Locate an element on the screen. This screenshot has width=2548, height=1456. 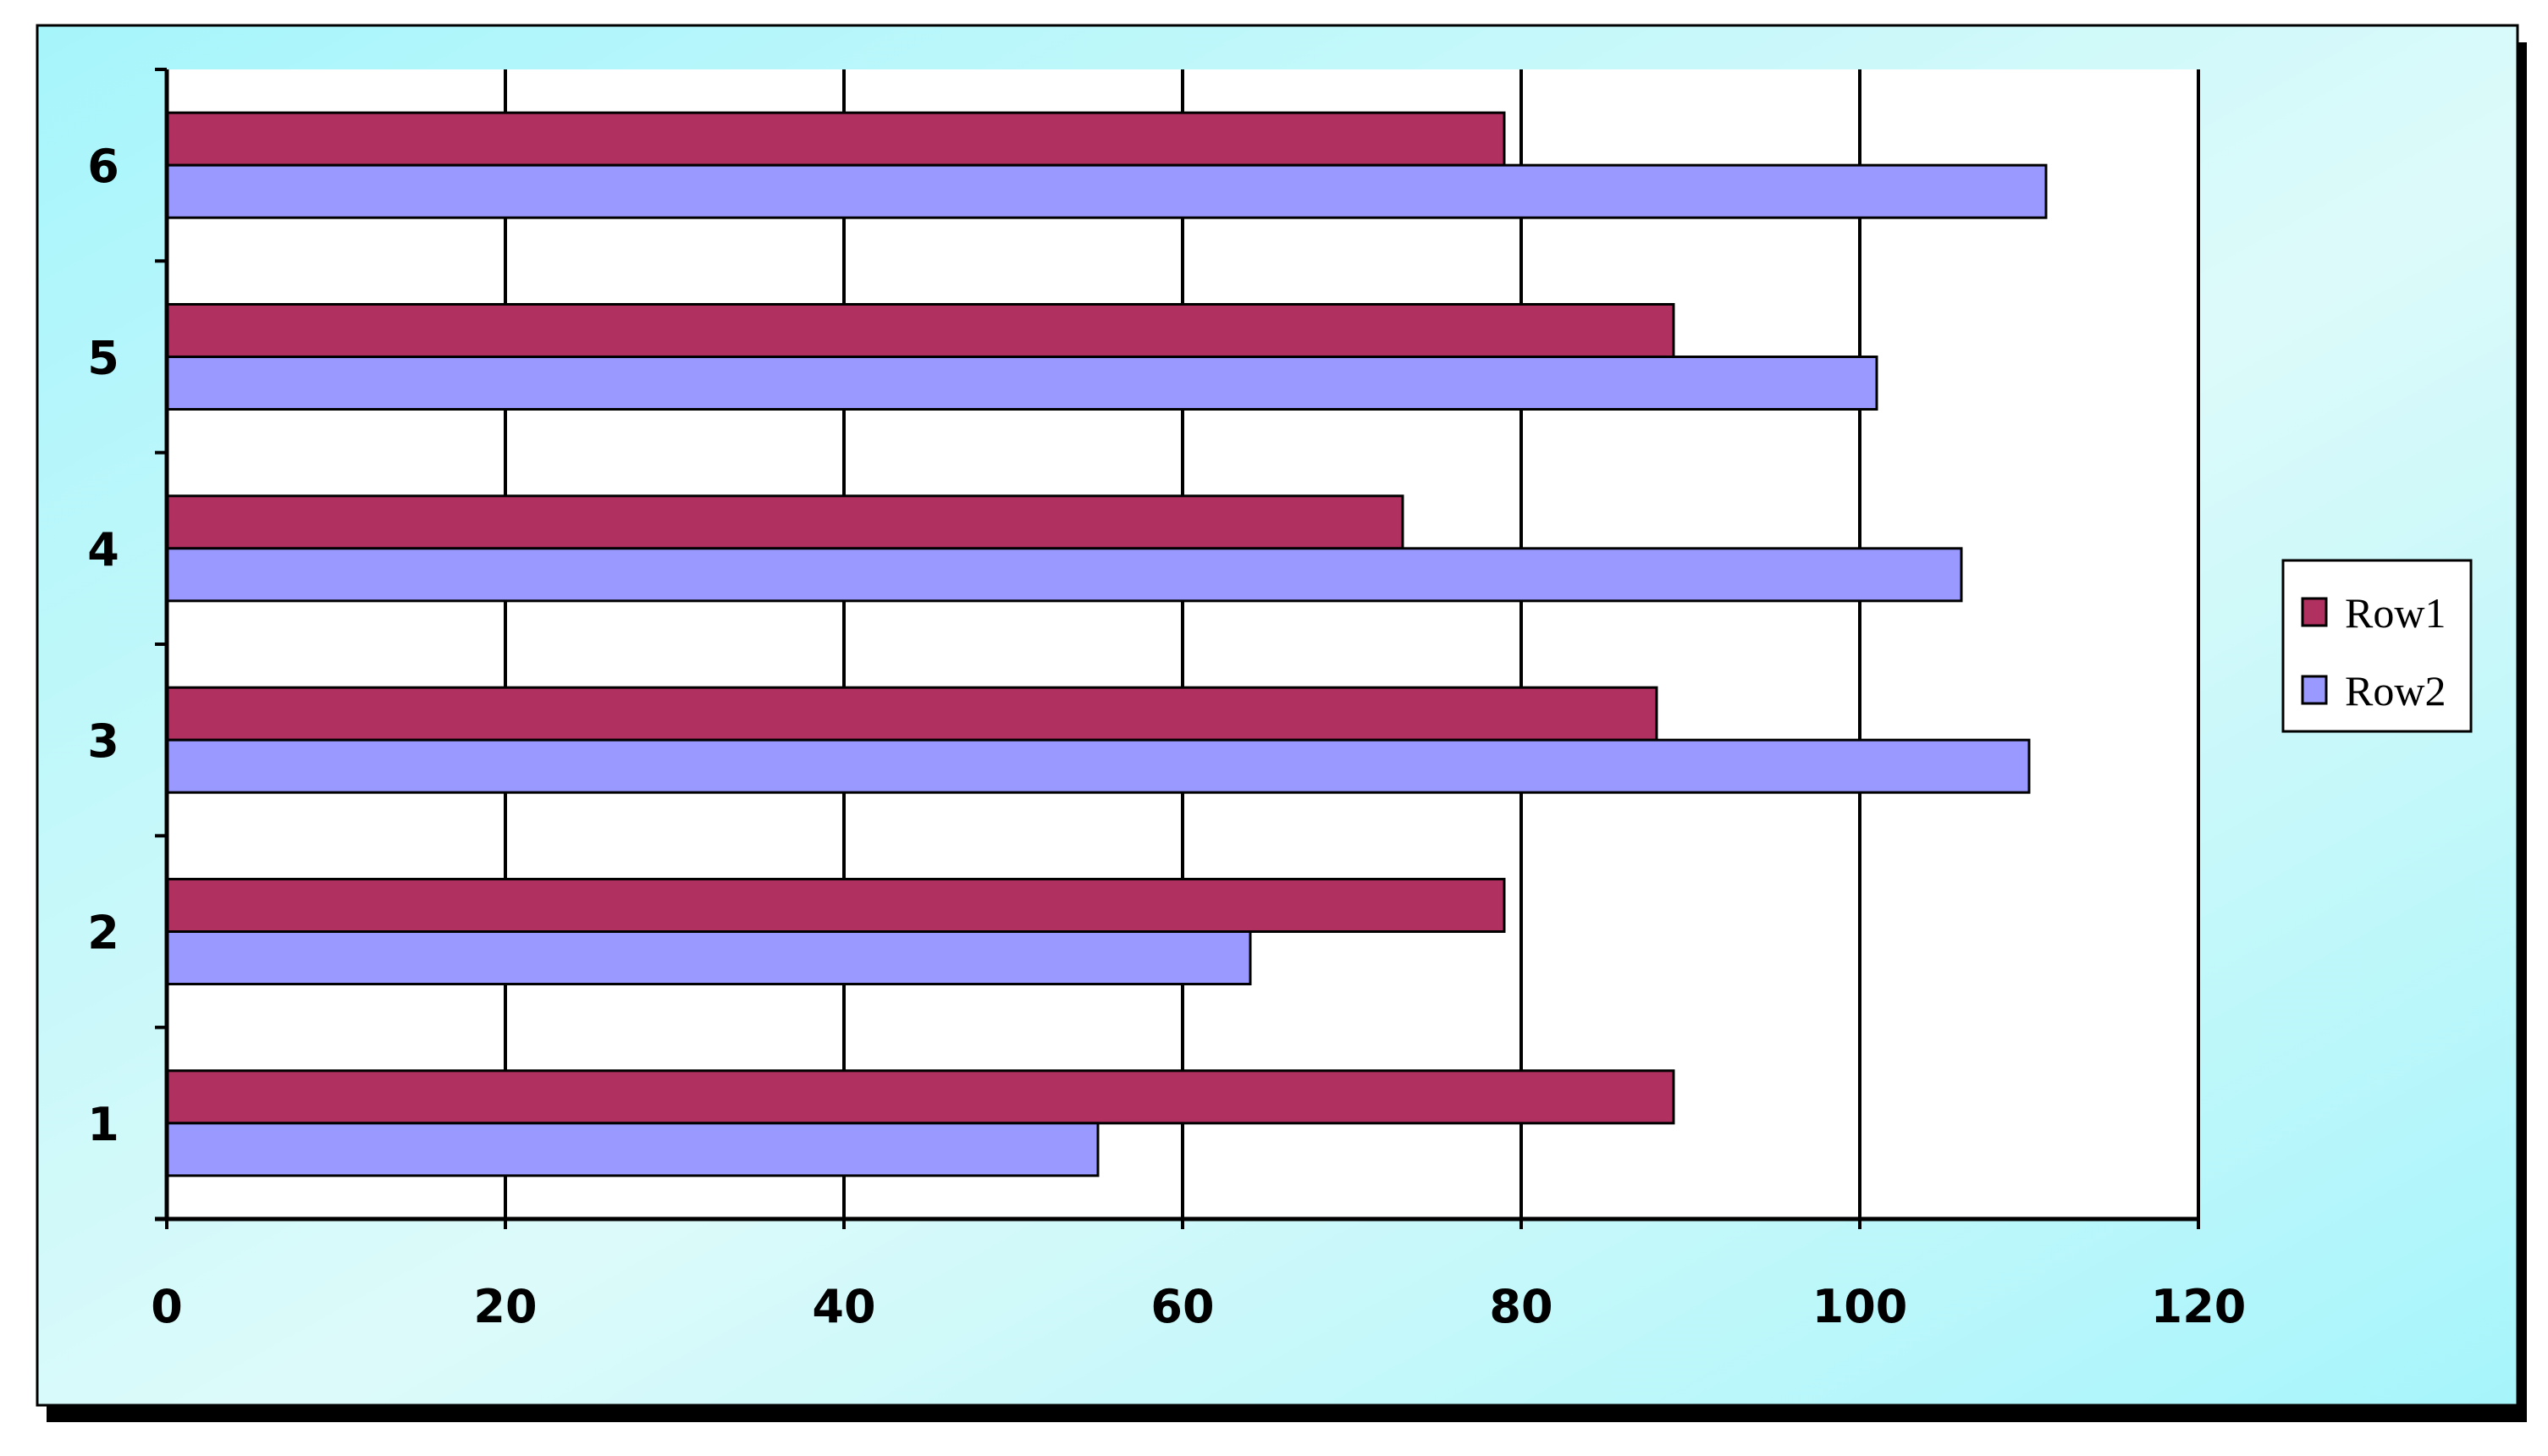
legend-label-row1: Row1 is located at coordinates (2395, 613).